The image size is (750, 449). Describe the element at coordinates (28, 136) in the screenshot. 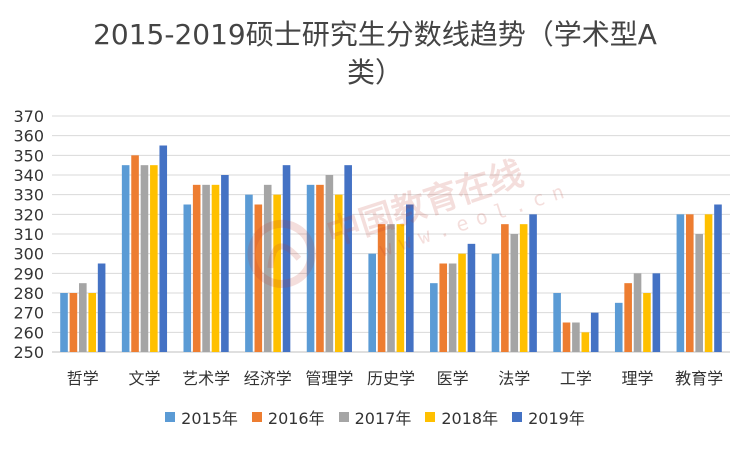

I see `y-tick-label: 360` at that location.